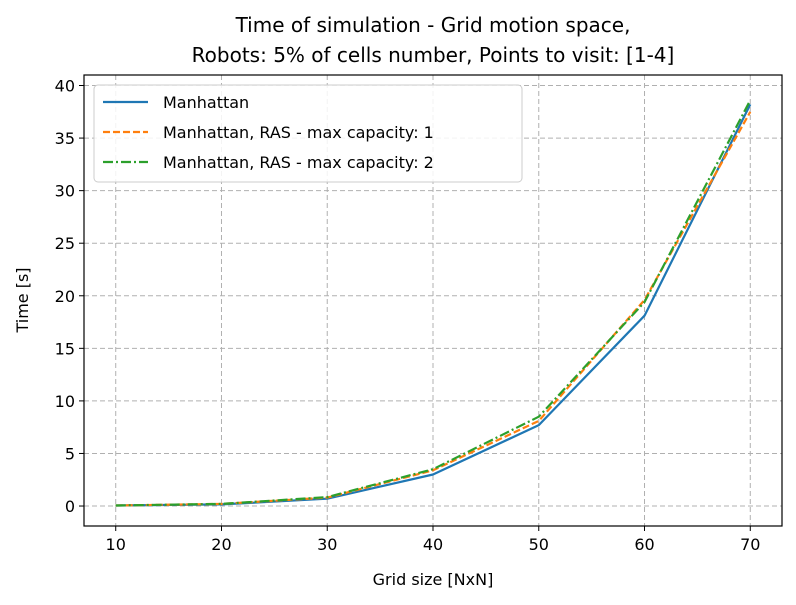  What do you see at coordinates (433, 579) in the screenshot?
I see `x-axis-label: Grid size [NxN]` at bounding box center [433, 579].